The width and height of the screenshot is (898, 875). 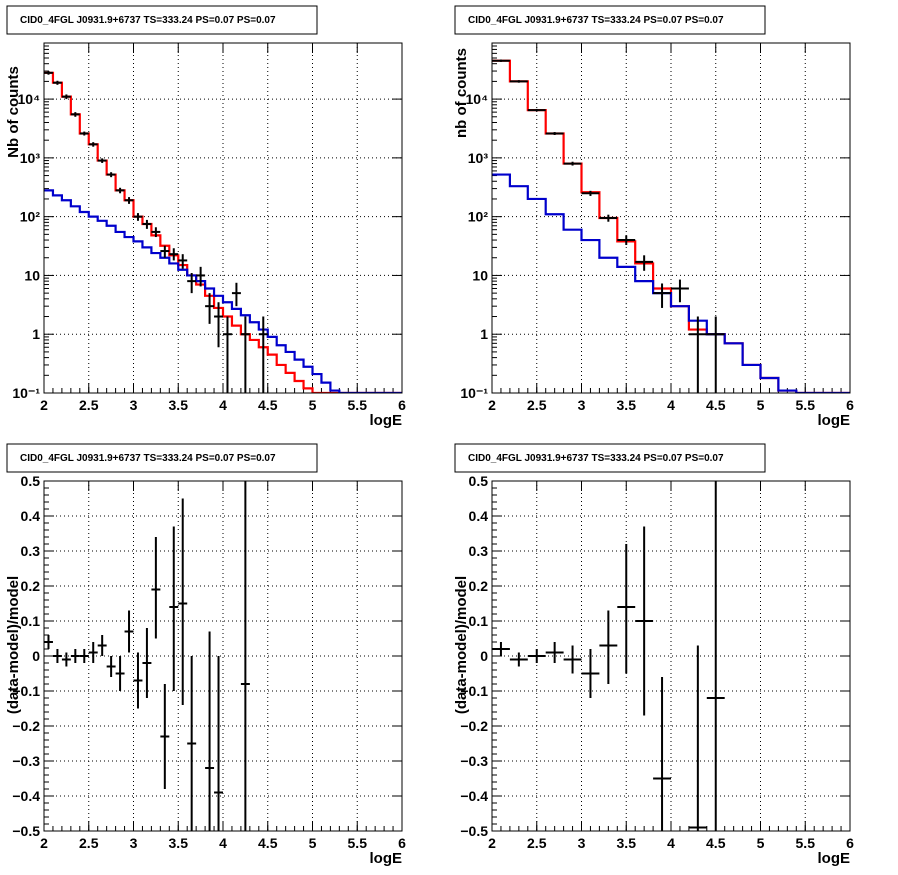 What do you see at coordinates (671, 405) in the screenshot?
I see `x-tick-label: 4` at bounding box center [671, 405].